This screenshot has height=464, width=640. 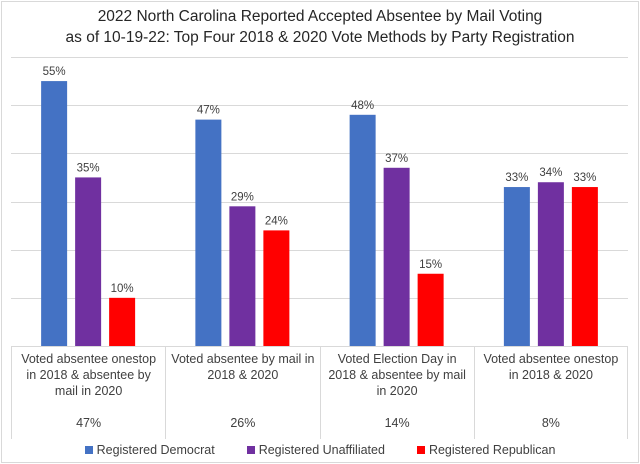 What do you see at coordinates (276, 221) in the screenshot?
I see `data-label: 24%` at bounding box center [276, 221].